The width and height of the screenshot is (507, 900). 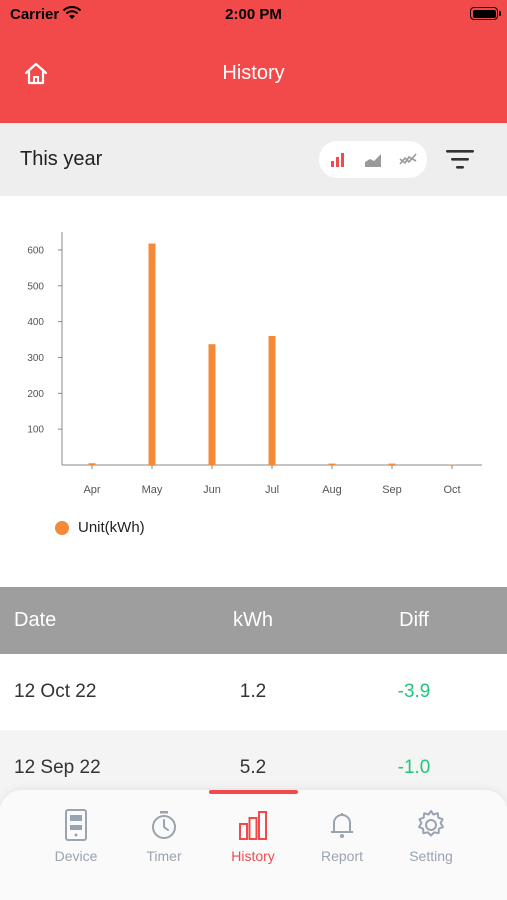 What do you see at coordinates (35, 394) in the screenshot?
I see `y-tick-label: 200` at bounding box center [35, 394].